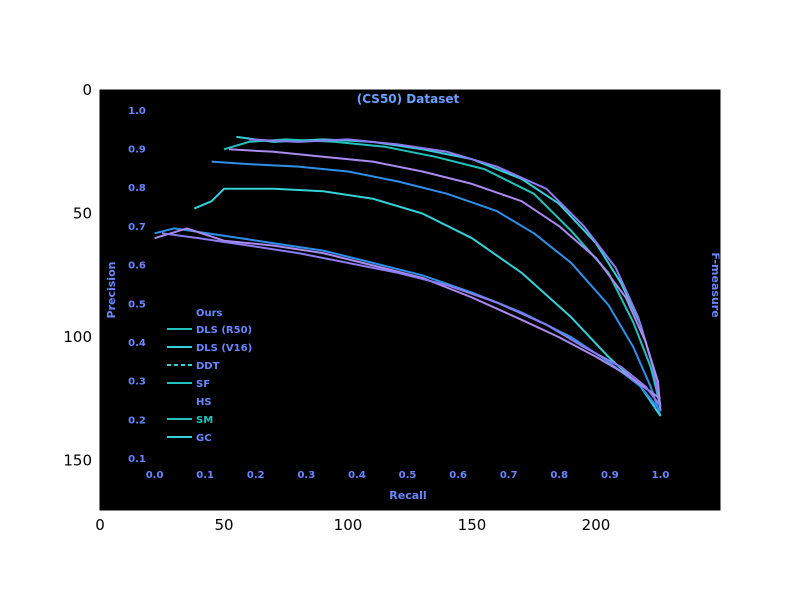 The width and height of the screenshot is (800, 600). Describe the element at coordinates (408, 99) in the screenshot. I see `embedded-title: (CS50) Dataset` at that location.